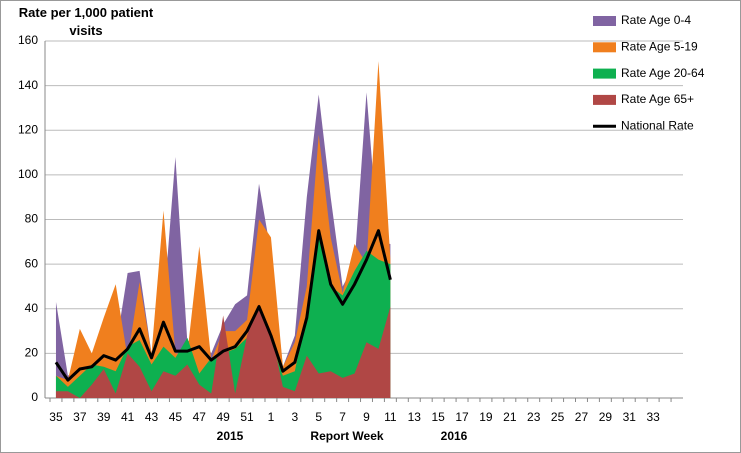 This screenshot has height=453, width=741. What do you see at coordinates (28, 40) in the screenshot?
I see `y-tick-label: 160` at bounding box center [28, 40].